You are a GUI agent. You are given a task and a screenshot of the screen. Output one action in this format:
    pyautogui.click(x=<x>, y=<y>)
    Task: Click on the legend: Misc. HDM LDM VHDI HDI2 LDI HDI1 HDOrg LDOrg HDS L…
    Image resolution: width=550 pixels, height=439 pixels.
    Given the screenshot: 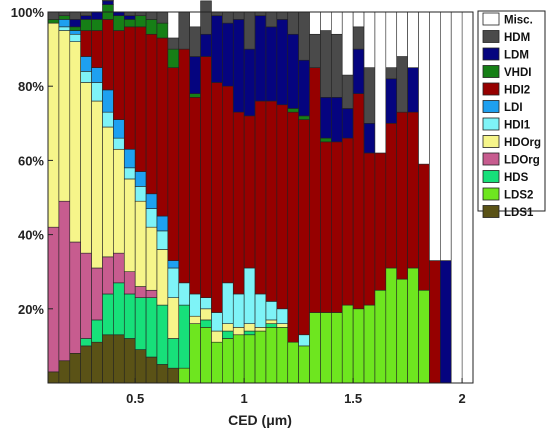 What is the action you would take?
    pyautogui.click(x=511, y=114)
    